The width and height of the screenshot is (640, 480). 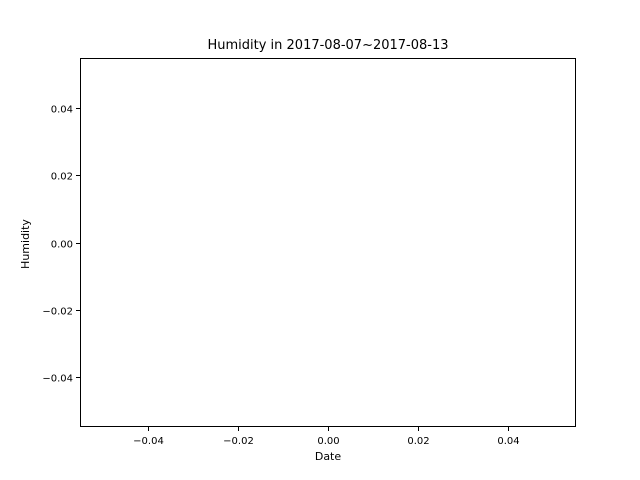 What do you see at coordinates (238, 441) in the screenshot?
I see `x-tick-label: −0.02` at bounding box center [238, 441].